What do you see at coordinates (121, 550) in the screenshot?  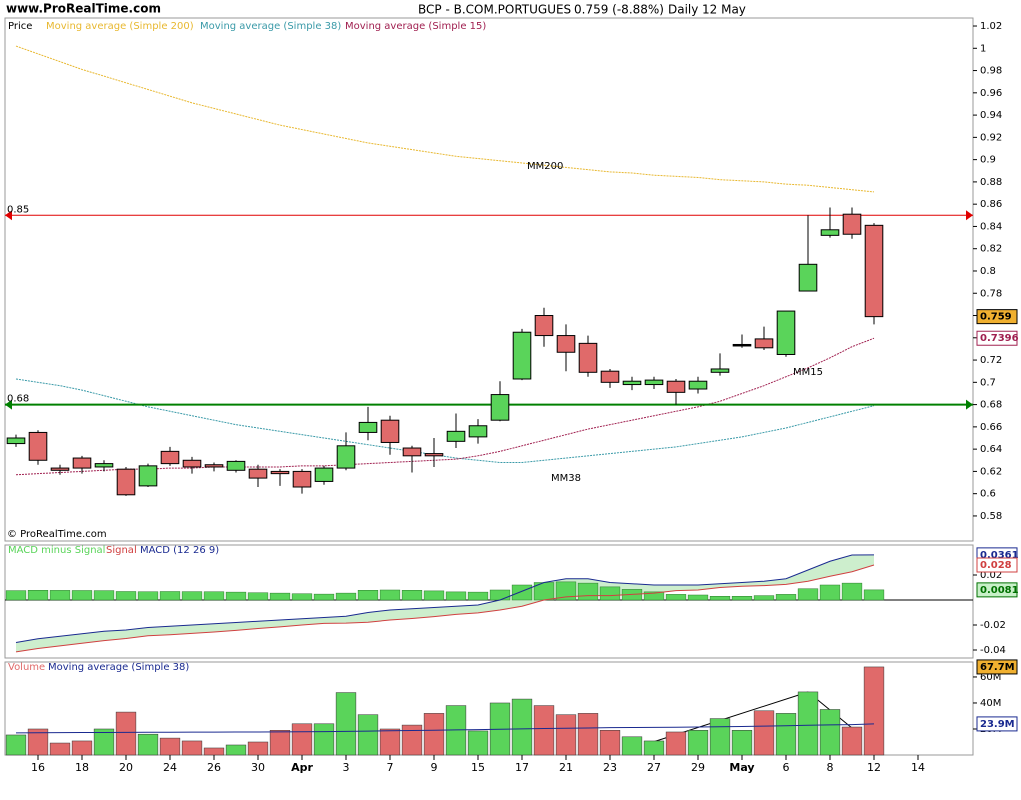 I see `legend-entry: Signal` at bounding box center [121, 550].